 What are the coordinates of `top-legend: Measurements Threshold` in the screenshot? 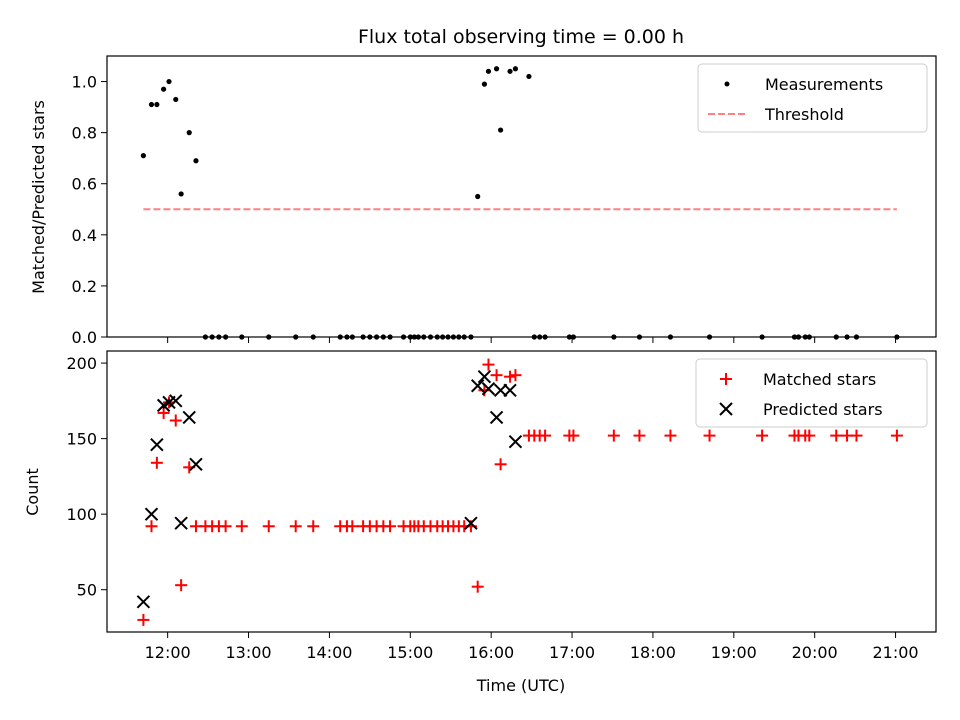 It's located at (812, 98).